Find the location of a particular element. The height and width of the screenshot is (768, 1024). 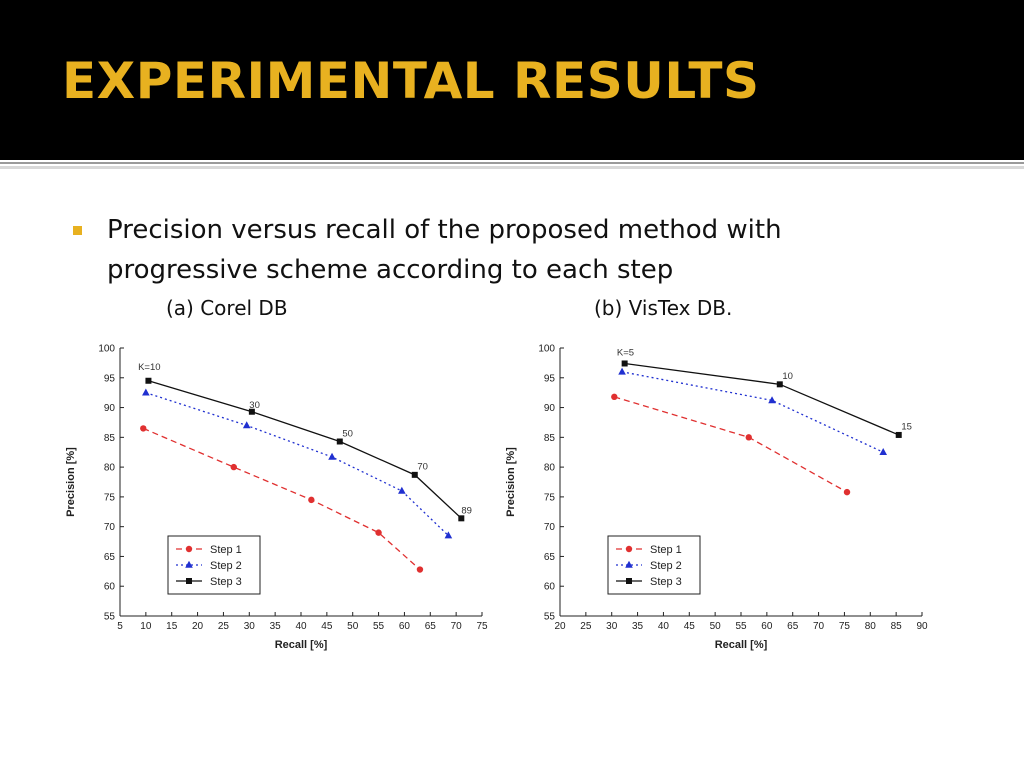

chart2-y-tick-label: 95 is located at coordinates (550, 378).